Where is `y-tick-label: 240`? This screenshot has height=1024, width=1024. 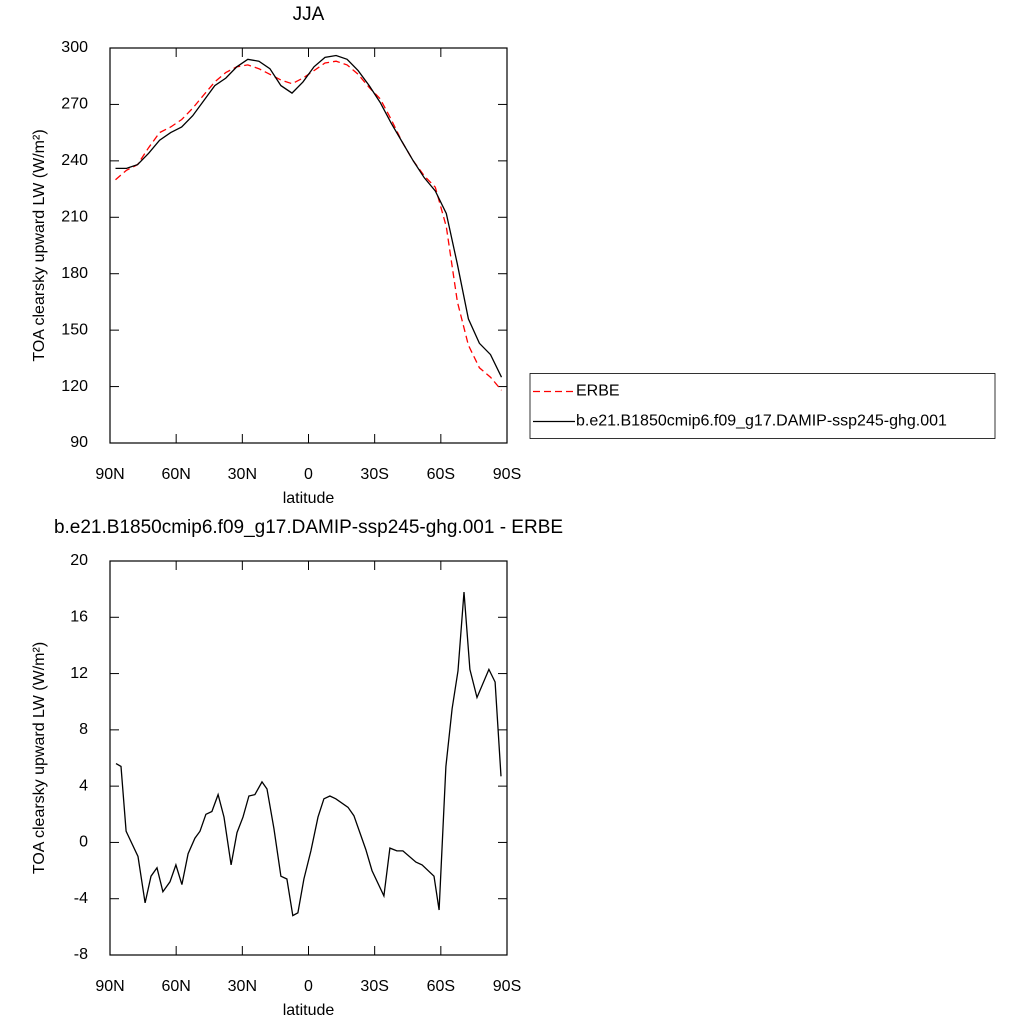 y-tick-label: 240 is located at coordinates (74, 160).